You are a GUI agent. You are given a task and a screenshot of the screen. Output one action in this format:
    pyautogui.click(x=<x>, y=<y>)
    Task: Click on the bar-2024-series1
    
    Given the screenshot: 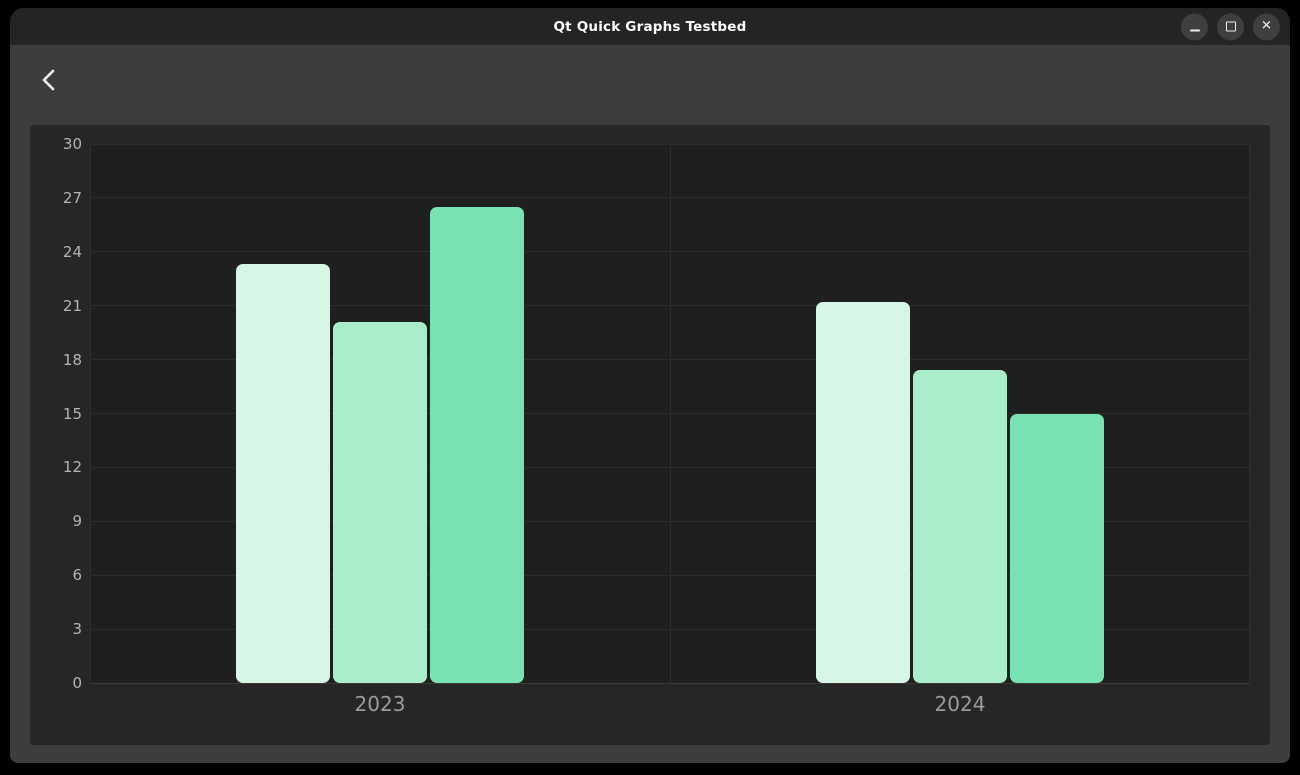 What is the action you would take?
    pyautogui.click(x=863, y=492)
    